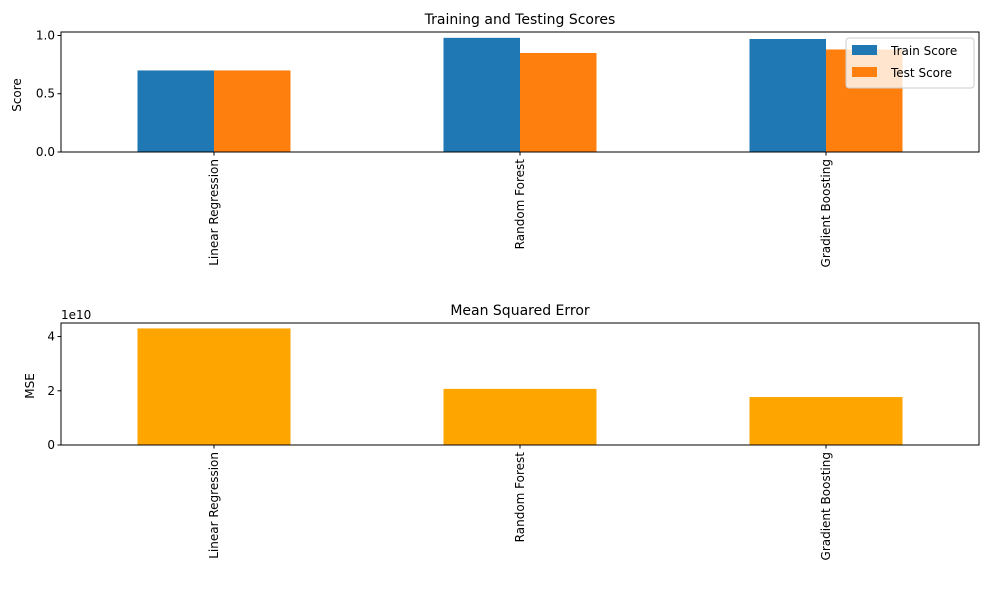 The width and height of the screenshot is (989, 590). What do you see at coordinates (51, 445) in the screenshot?
I see `y-tick-label: 0` at bounding box center [51, 445].